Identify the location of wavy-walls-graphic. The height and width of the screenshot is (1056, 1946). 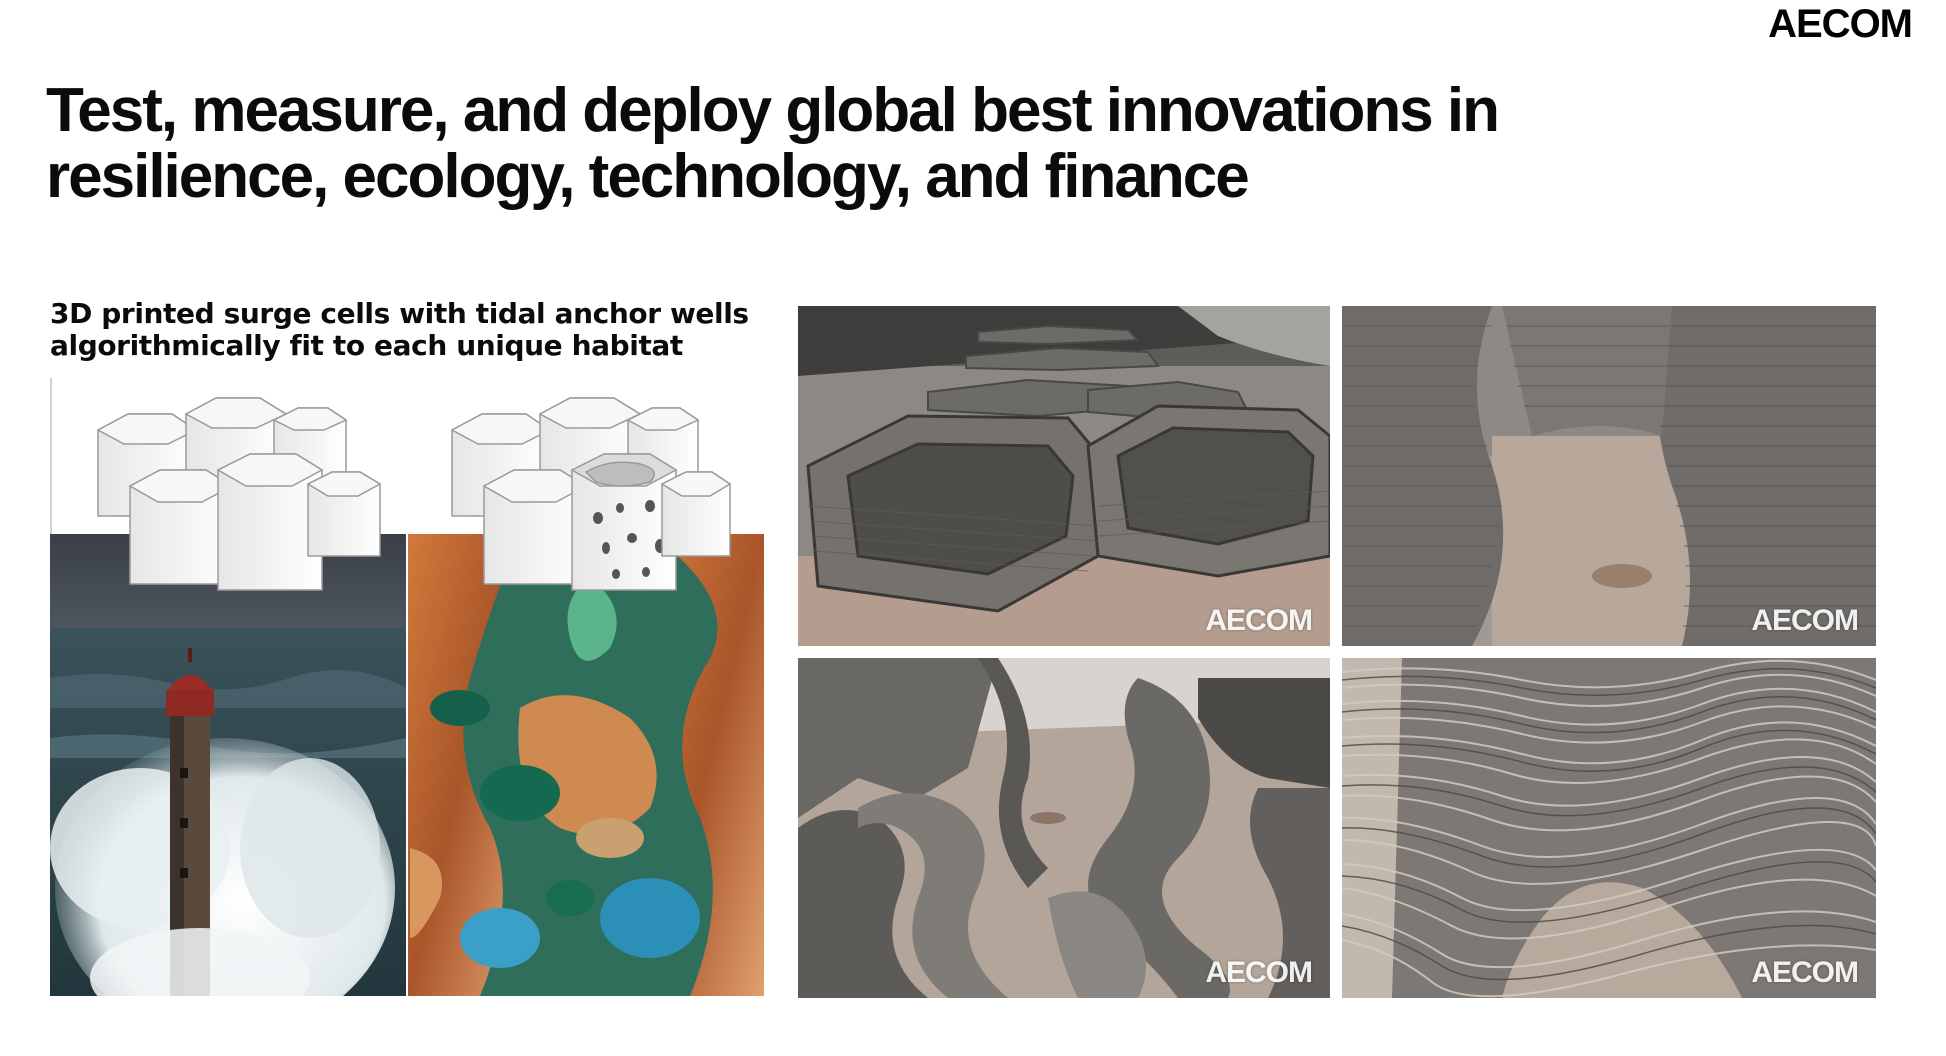
(1064, 828).